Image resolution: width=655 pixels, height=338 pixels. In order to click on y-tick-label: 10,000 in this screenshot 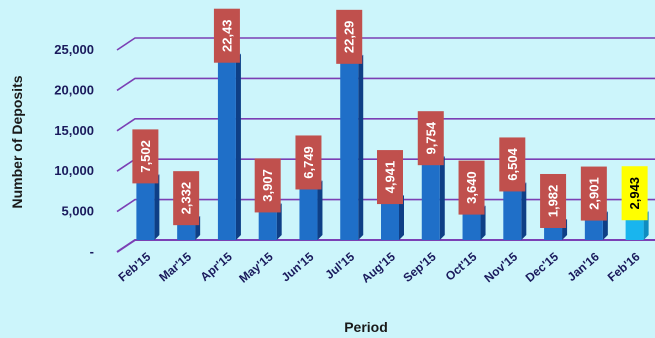, I will do `click(74, 170)`.